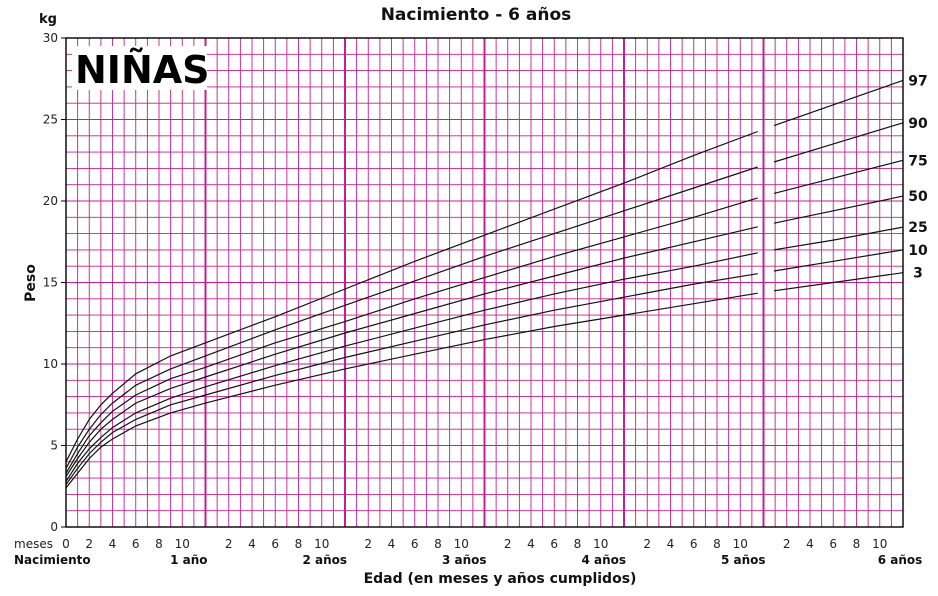  I want to click on y-tick-label: 30, so click(50, 38).